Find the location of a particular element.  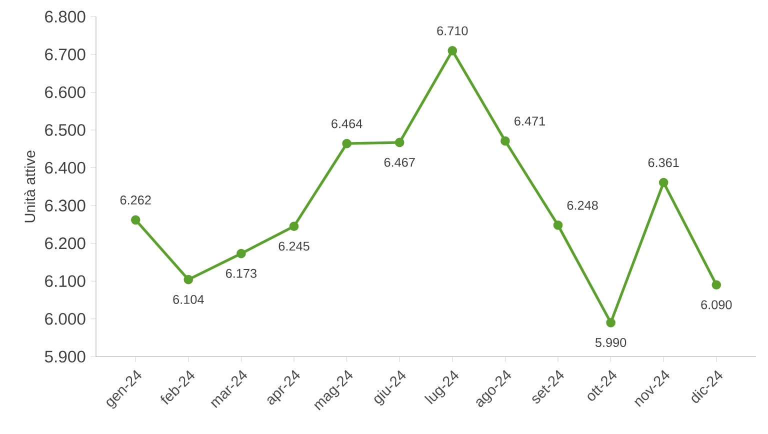

y-tick-label: 6.600 is located at coordinates (65, 92).